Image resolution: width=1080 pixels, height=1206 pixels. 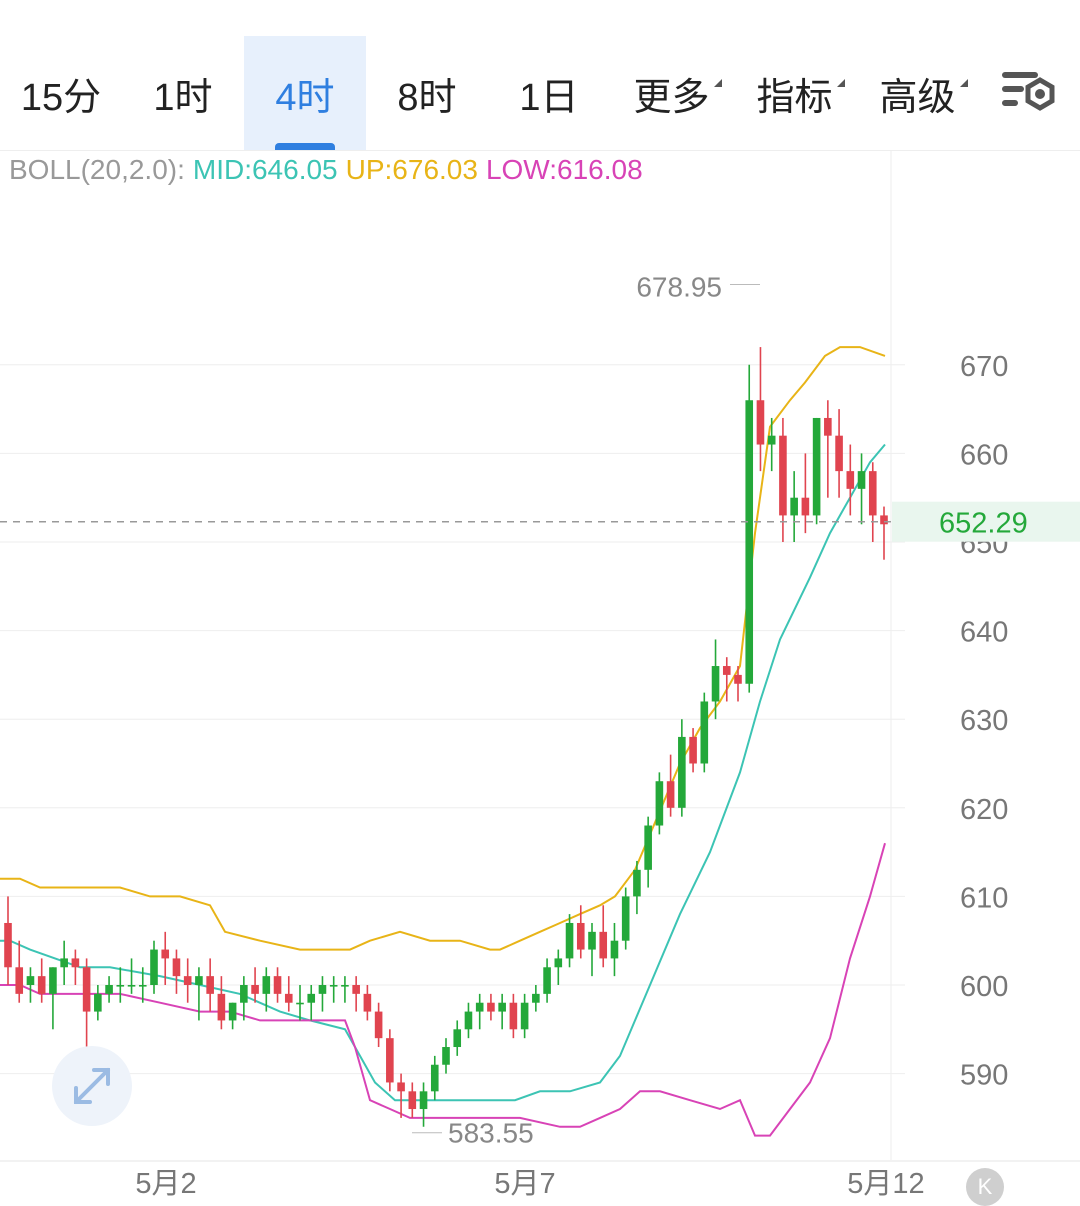 I want to click on tab-label: 4时, so click(x=305, y=97).